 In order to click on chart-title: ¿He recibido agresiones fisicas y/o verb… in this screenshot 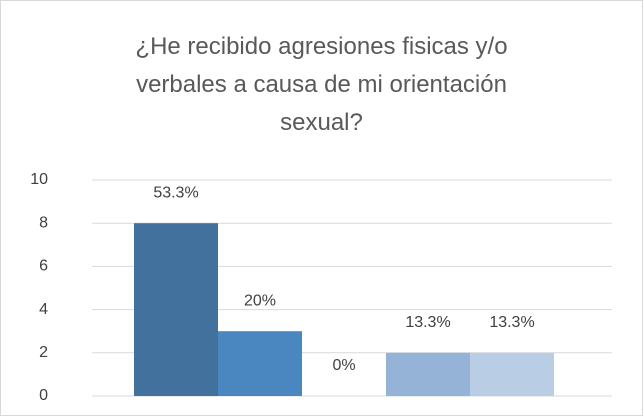, I will do `click(321, 84)`.